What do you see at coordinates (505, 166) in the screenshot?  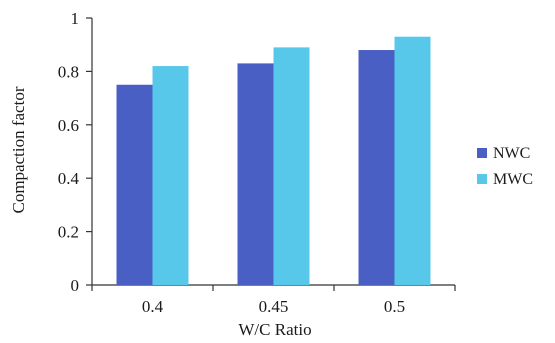 I see `legend: NWC MWC` at bounding box center [505, 166].